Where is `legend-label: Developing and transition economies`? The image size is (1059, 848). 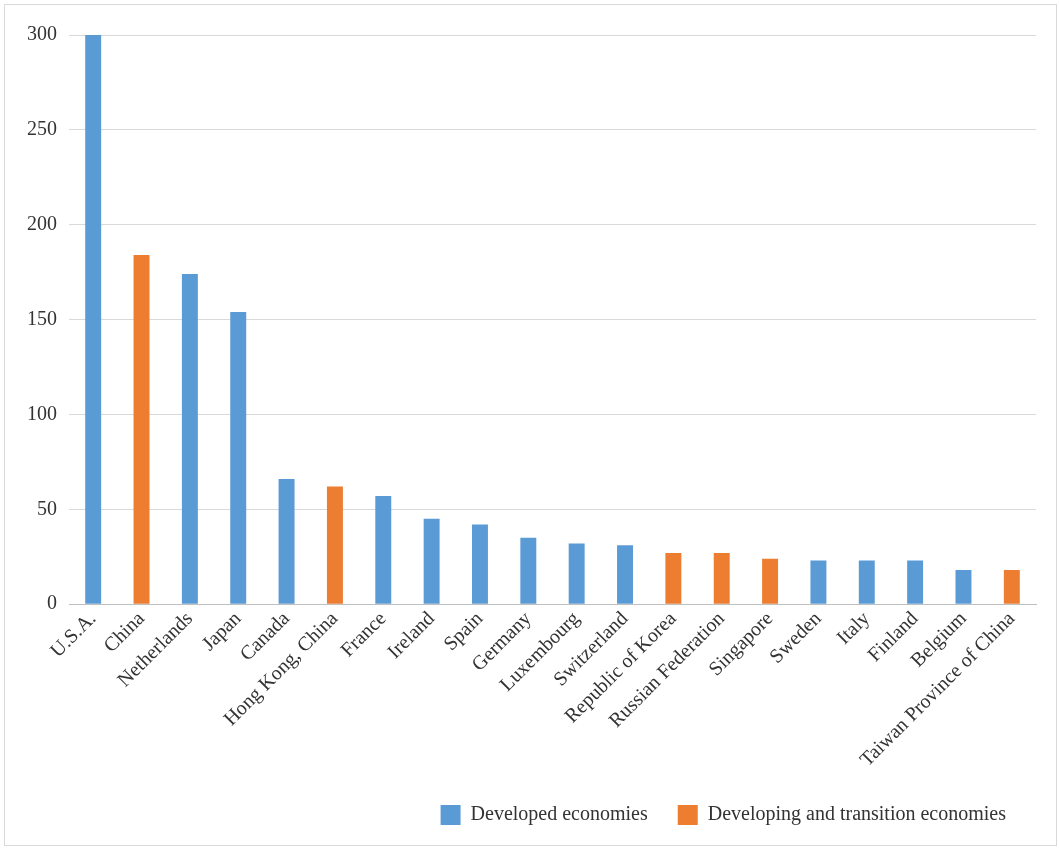
legend-label: Developing and transition economies is located at coordinates (857, 814).